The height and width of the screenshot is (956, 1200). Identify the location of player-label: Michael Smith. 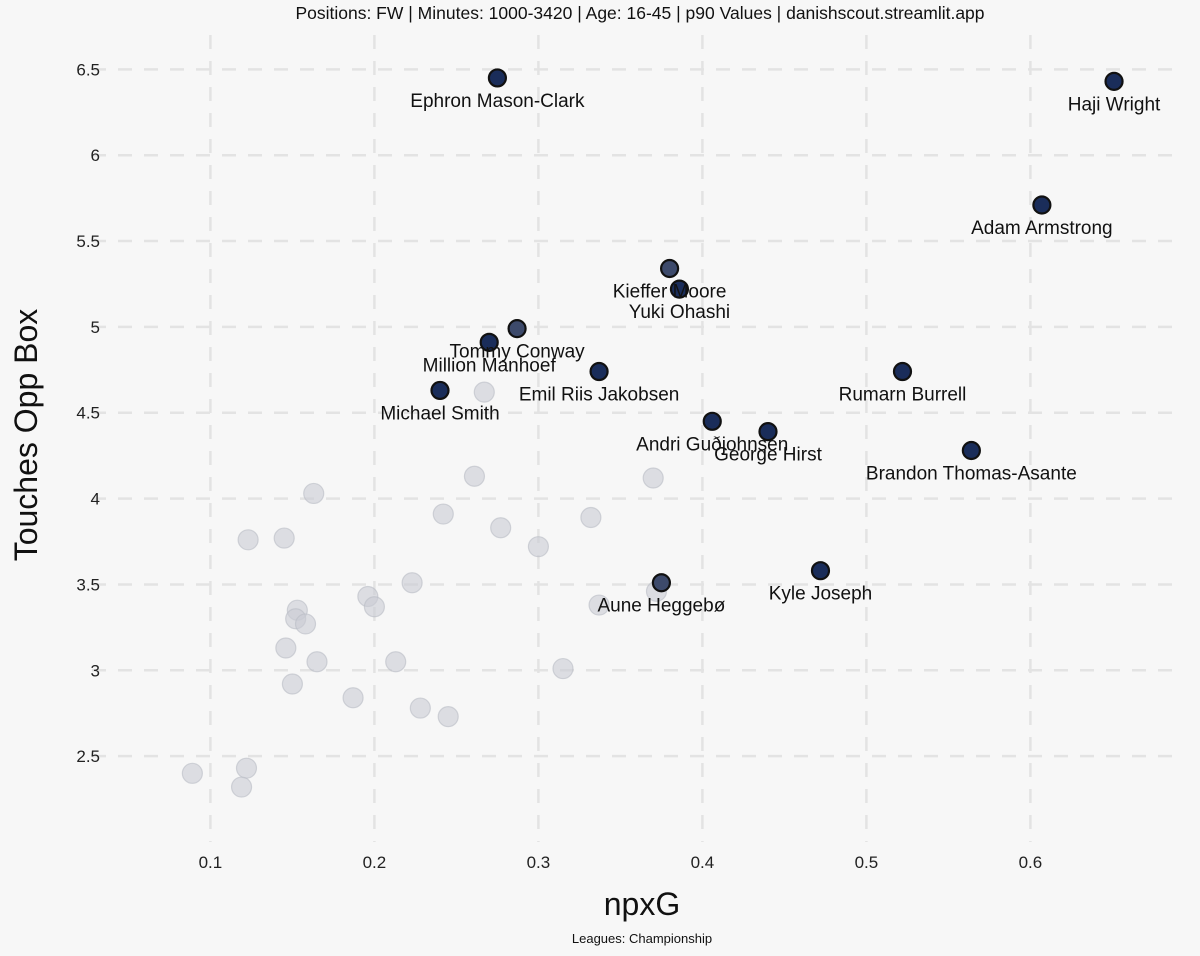
(439, 413).